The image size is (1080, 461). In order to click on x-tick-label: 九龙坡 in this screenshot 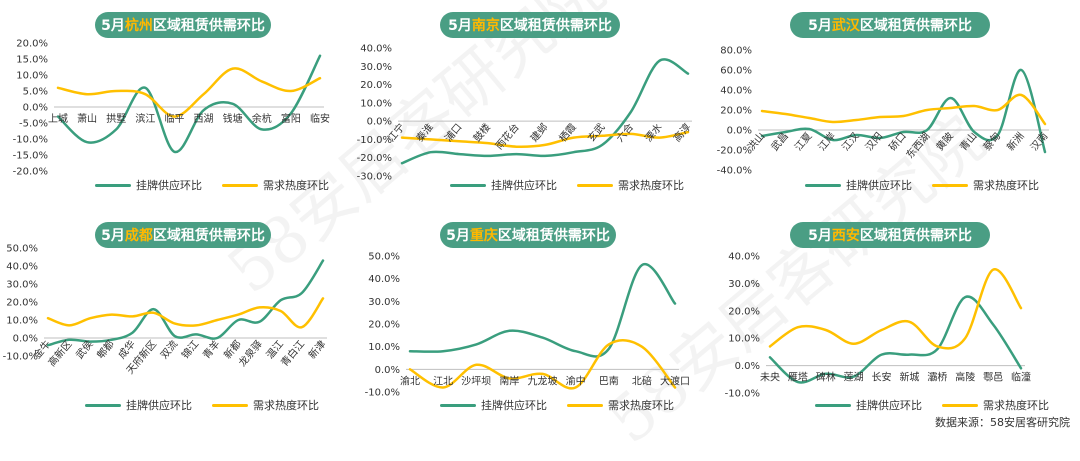, I will do `click(543, 380)`.